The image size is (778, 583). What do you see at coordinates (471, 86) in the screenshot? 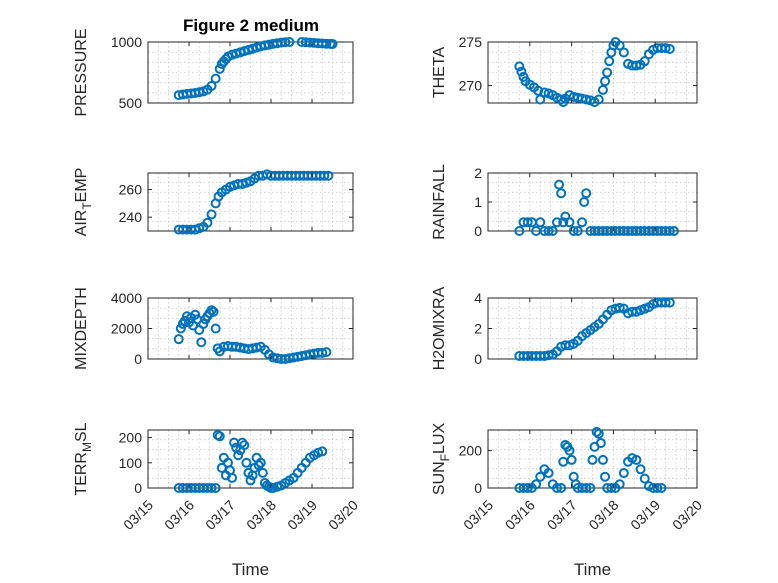
I see `y-tick-label: 270` at bounding box center [471, 86].